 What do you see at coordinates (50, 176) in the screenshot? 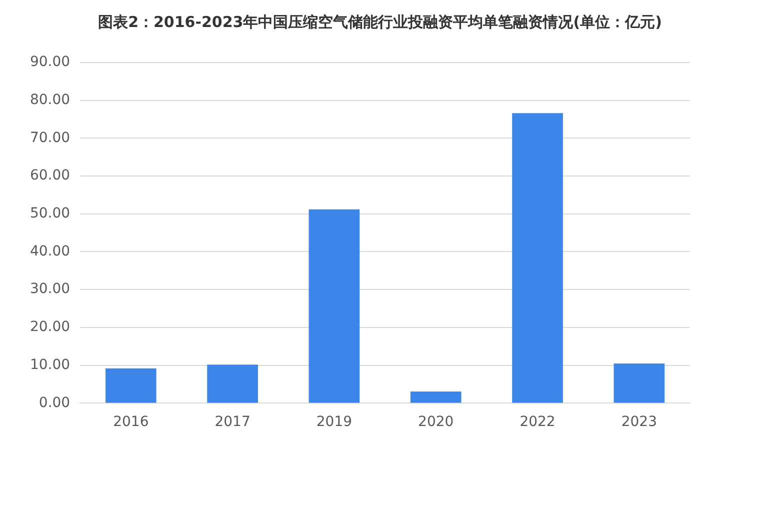
I see `y-tick-label: 60.00` at bounding box center [50, 176].